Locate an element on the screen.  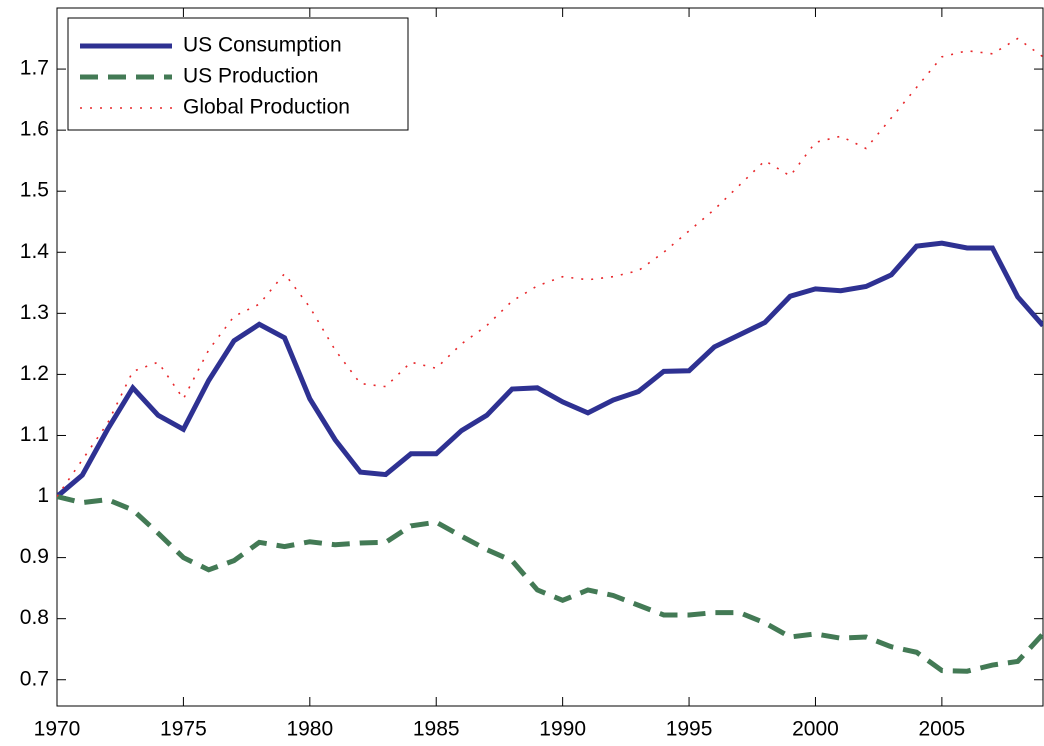
legend-label: US Consumption is located at coordinates (262, 45).